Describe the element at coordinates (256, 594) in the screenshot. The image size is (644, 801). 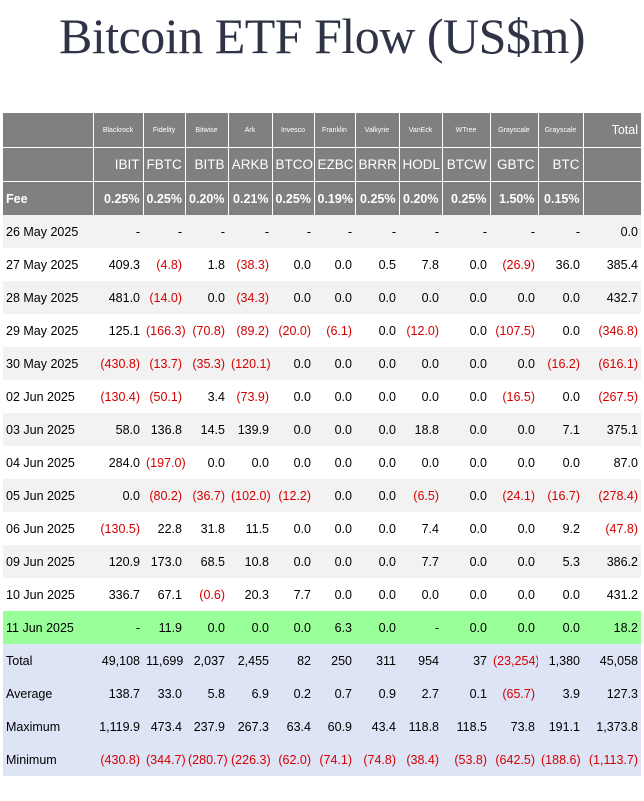
I see `flow-cell: 20.3` at that location.